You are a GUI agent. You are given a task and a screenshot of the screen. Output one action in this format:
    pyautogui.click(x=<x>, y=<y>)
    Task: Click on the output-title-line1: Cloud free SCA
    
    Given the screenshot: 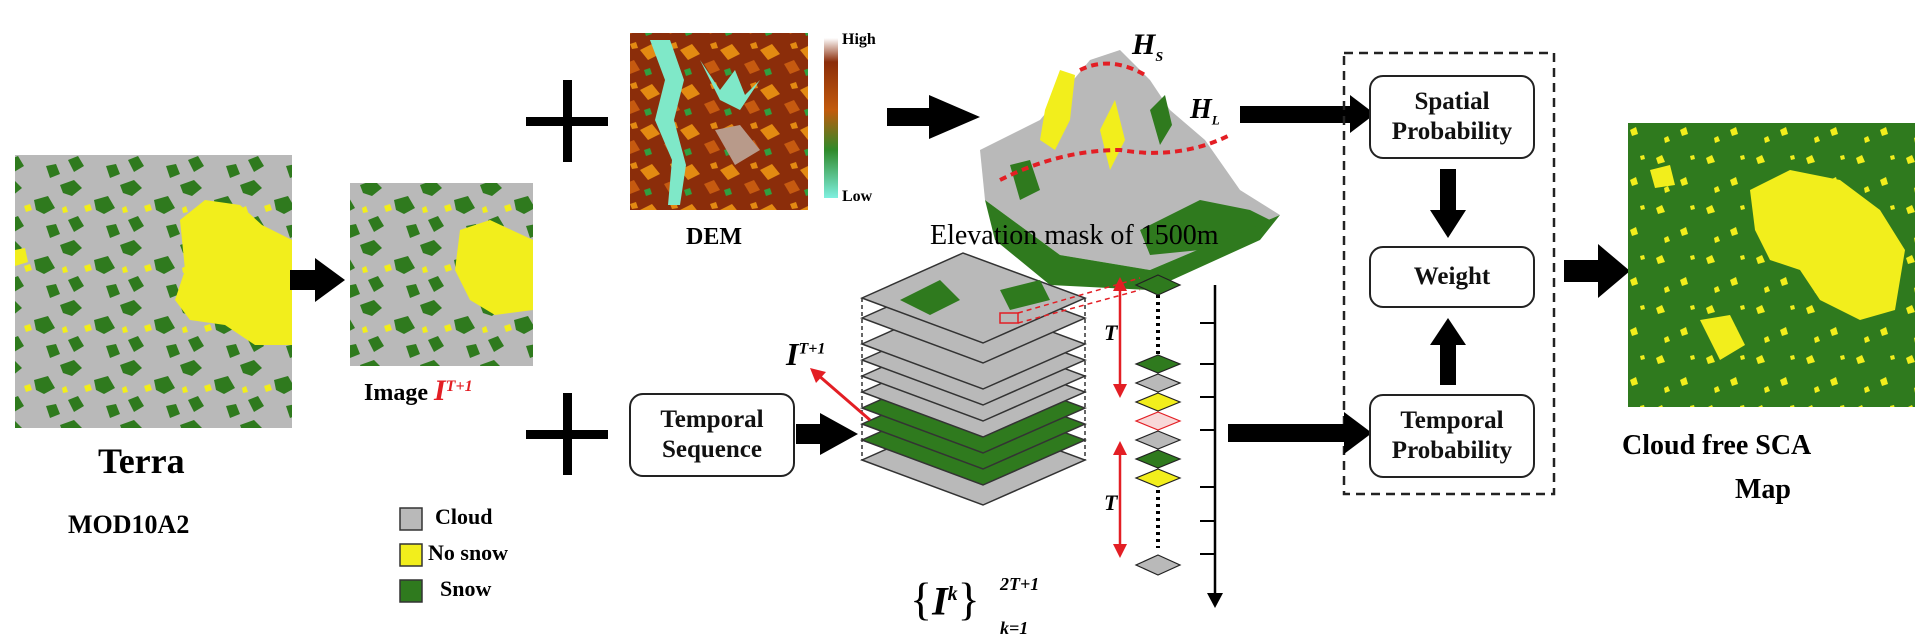 What is the action you would take?
    pyautogui.click(x=1717, y=445)
    